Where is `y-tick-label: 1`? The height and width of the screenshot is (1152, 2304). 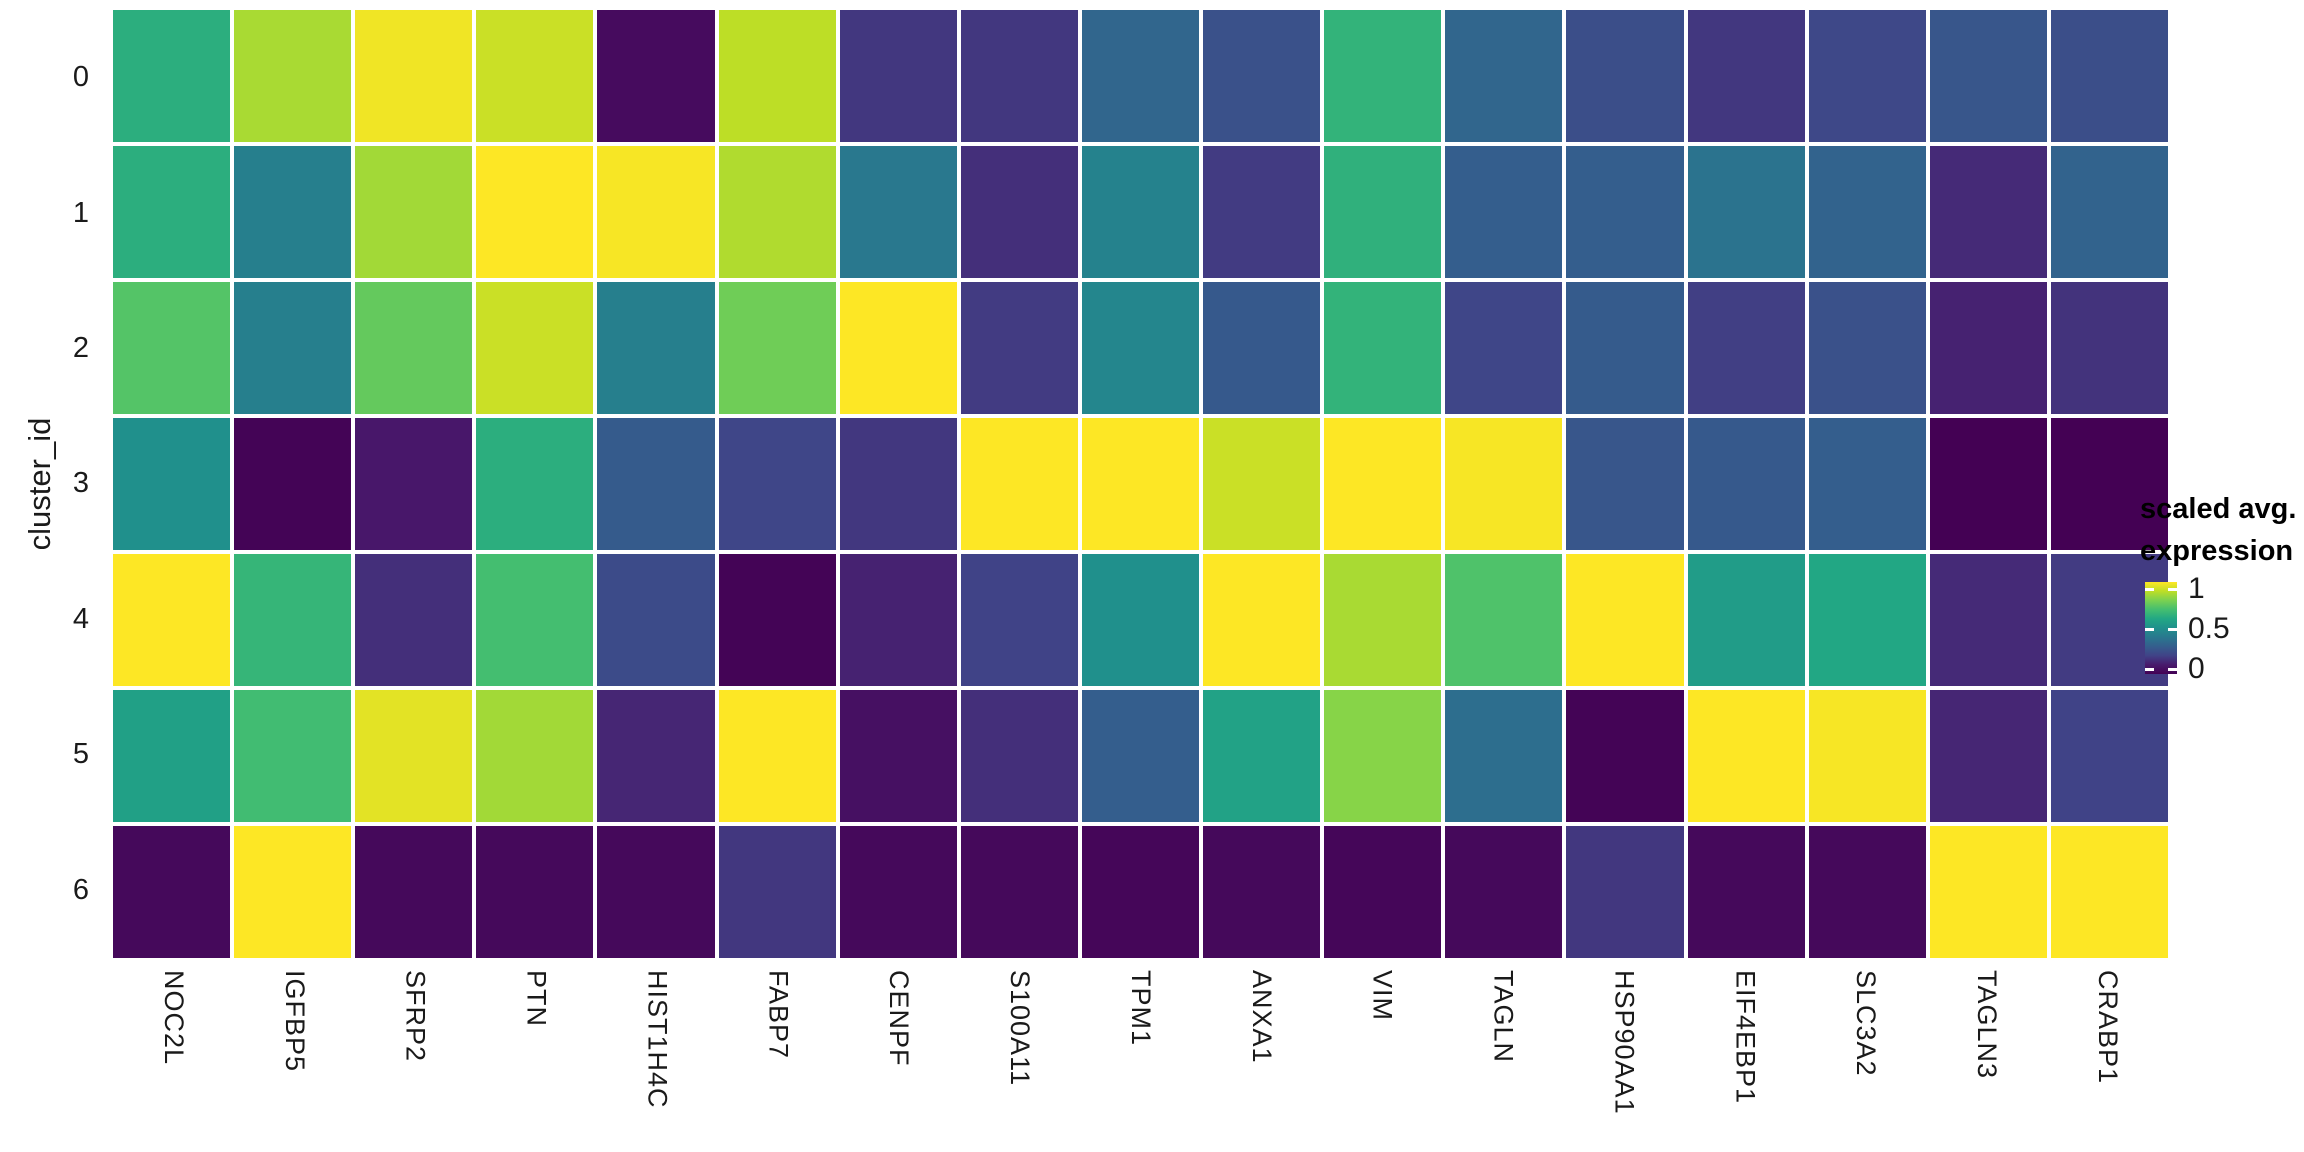
y-tick-label: 1 is located at coordinates (80, 212).